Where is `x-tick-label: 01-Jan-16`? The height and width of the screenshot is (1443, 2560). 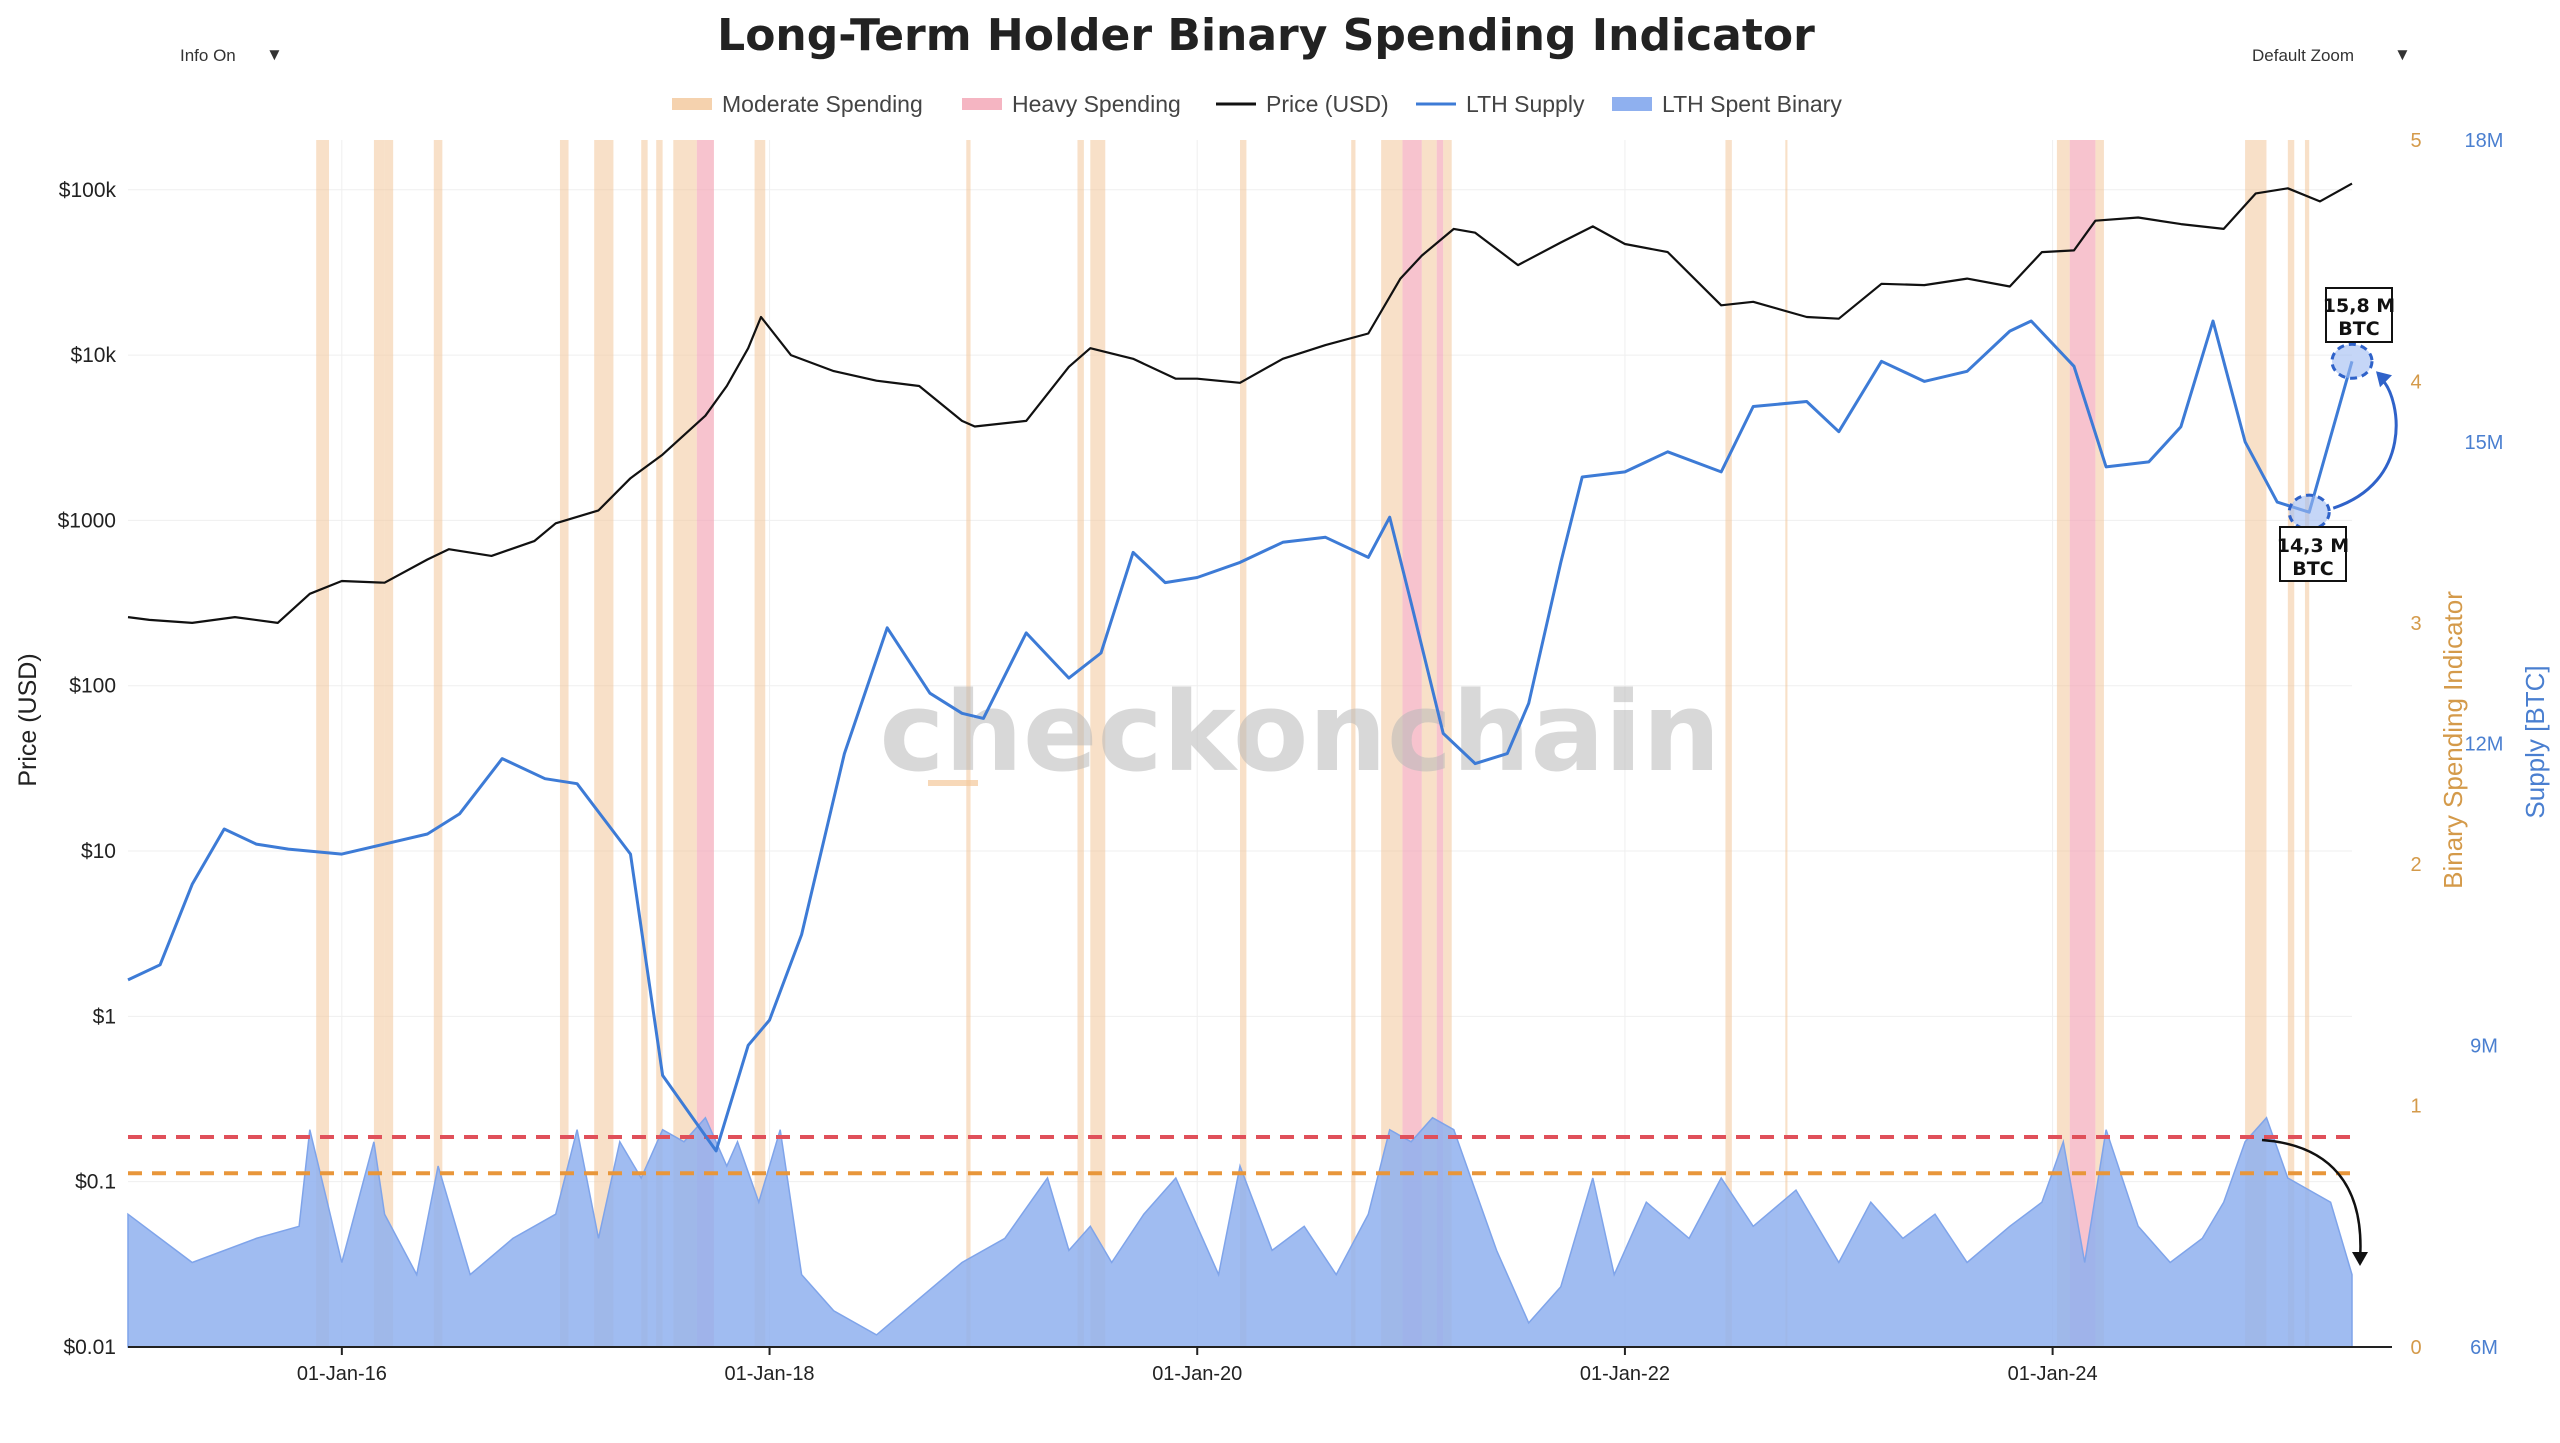
x-tick-label: 01-Jan-16 is located at coordinates (342, 1374).